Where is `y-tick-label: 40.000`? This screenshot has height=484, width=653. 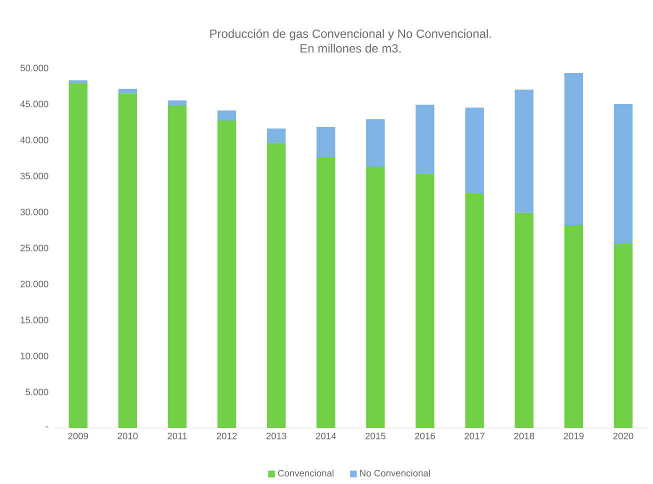
y-tick-label: 40.000 is located at coordinates (34, 140).